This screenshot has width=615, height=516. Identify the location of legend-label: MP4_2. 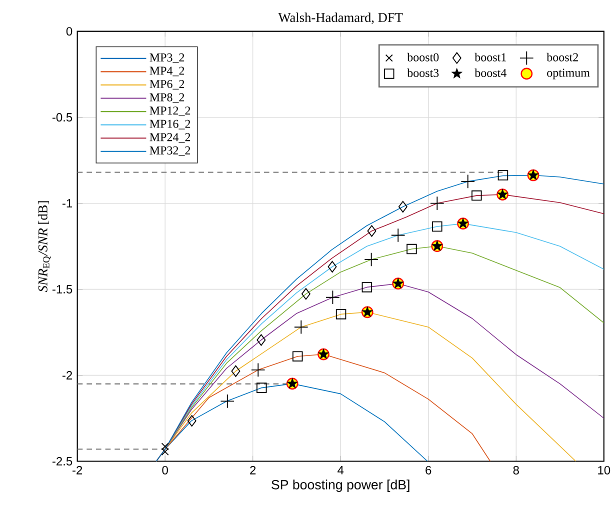
(167, 71).